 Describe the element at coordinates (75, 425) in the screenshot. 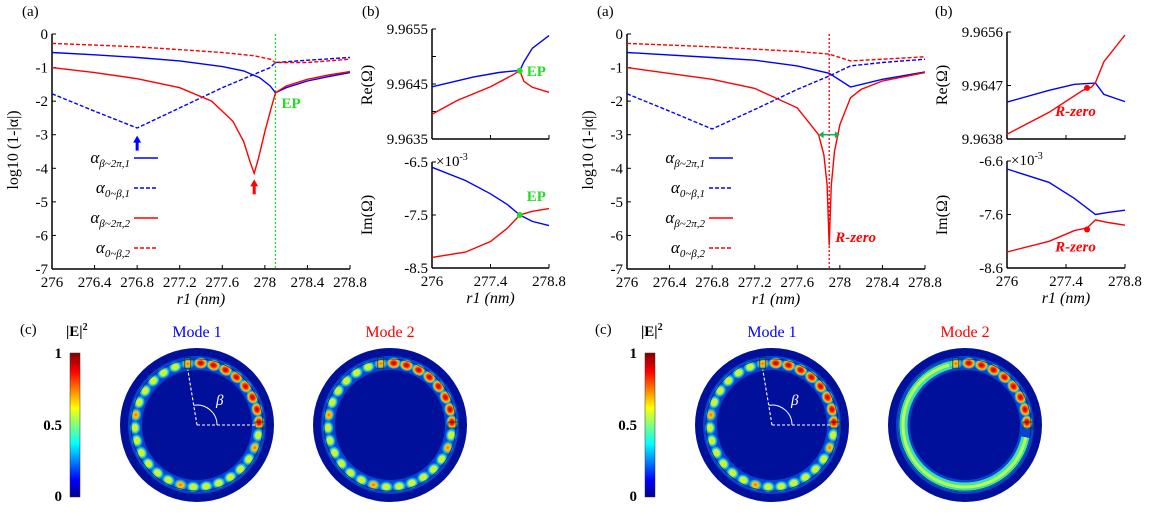

I see `colorbar` at that location.